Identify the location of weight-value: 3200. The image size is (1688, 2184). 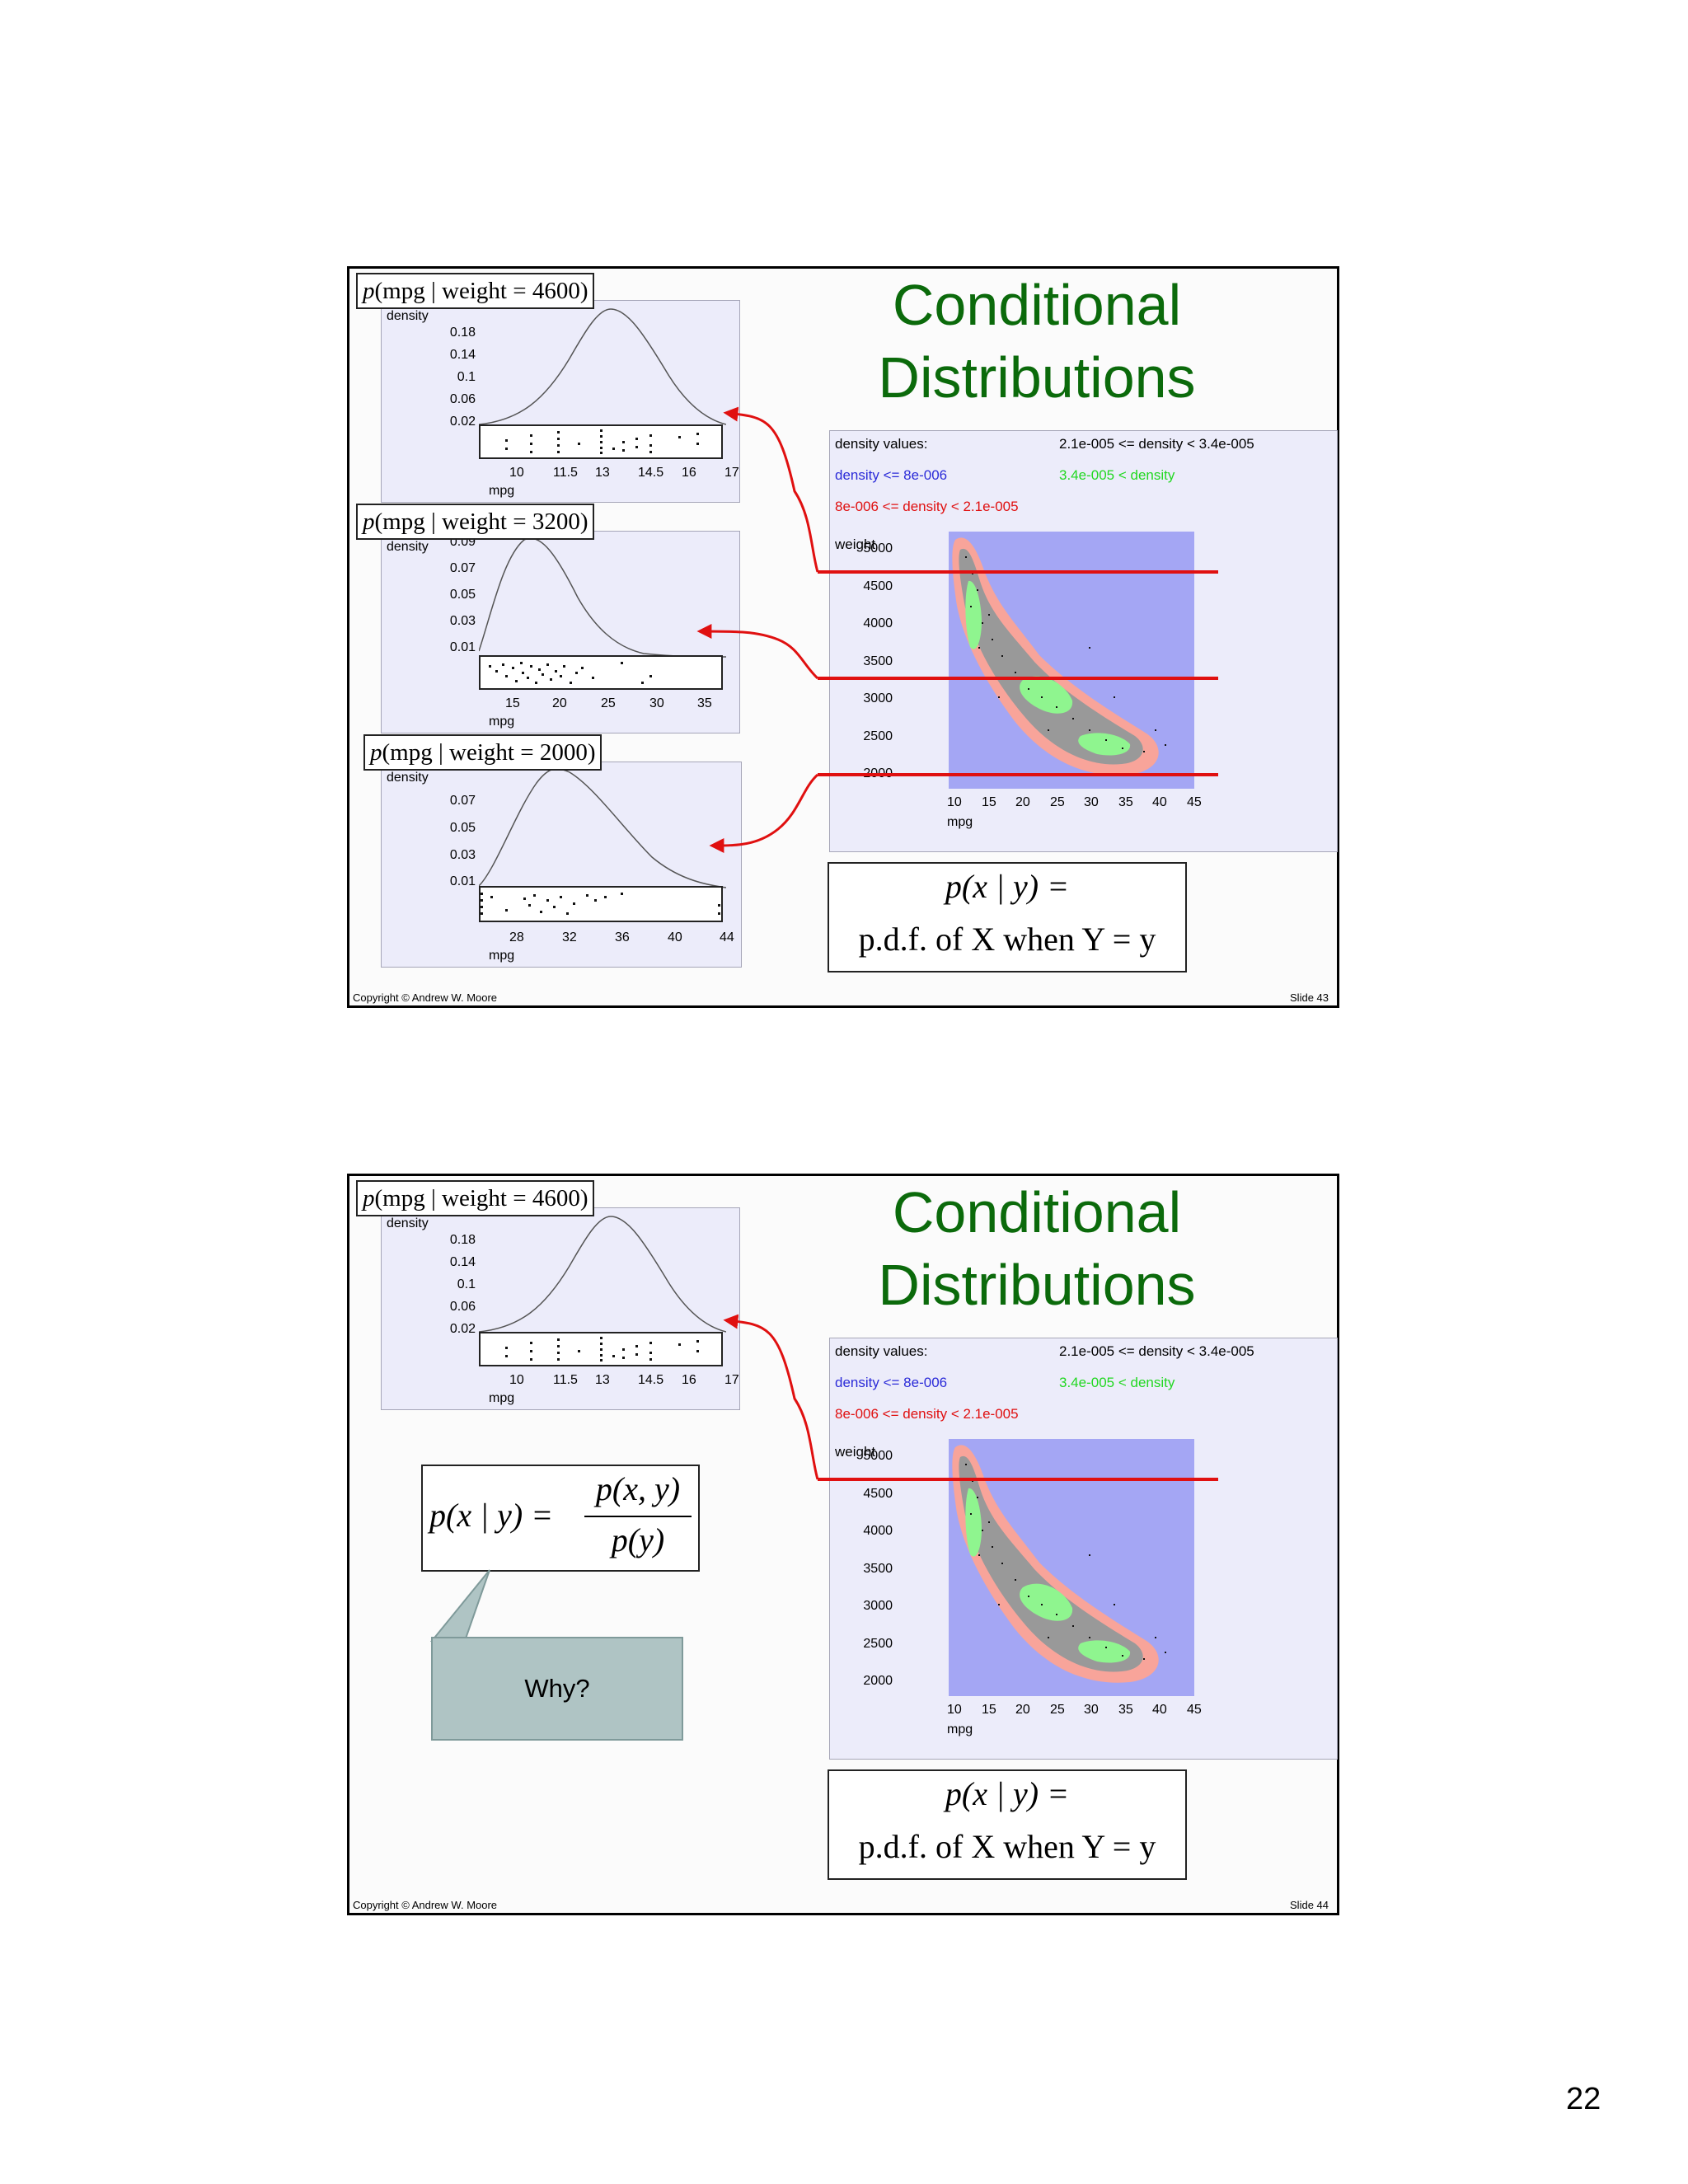
(556, 522).